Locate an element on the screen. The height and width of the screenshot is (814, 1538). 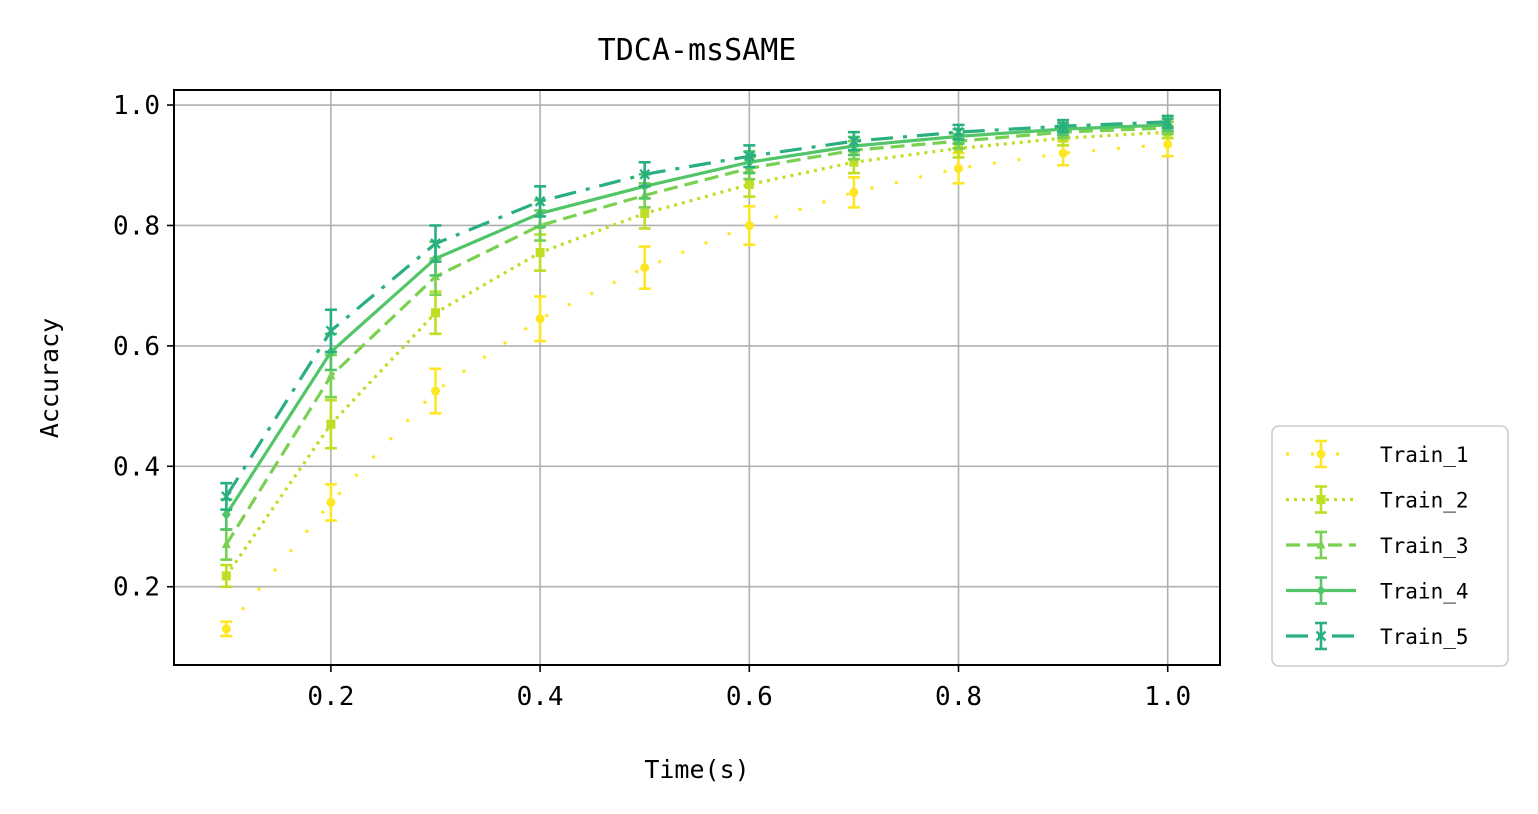
legend-label: Train_4 is located at coordinates (1424, 592).